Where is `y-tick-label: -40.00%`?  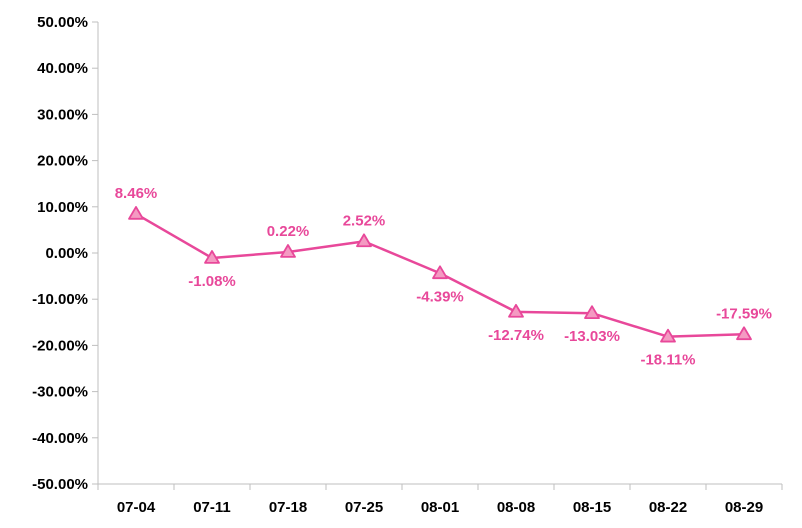 y-tick-label: -40.00% is located at coordinates (60, 438).